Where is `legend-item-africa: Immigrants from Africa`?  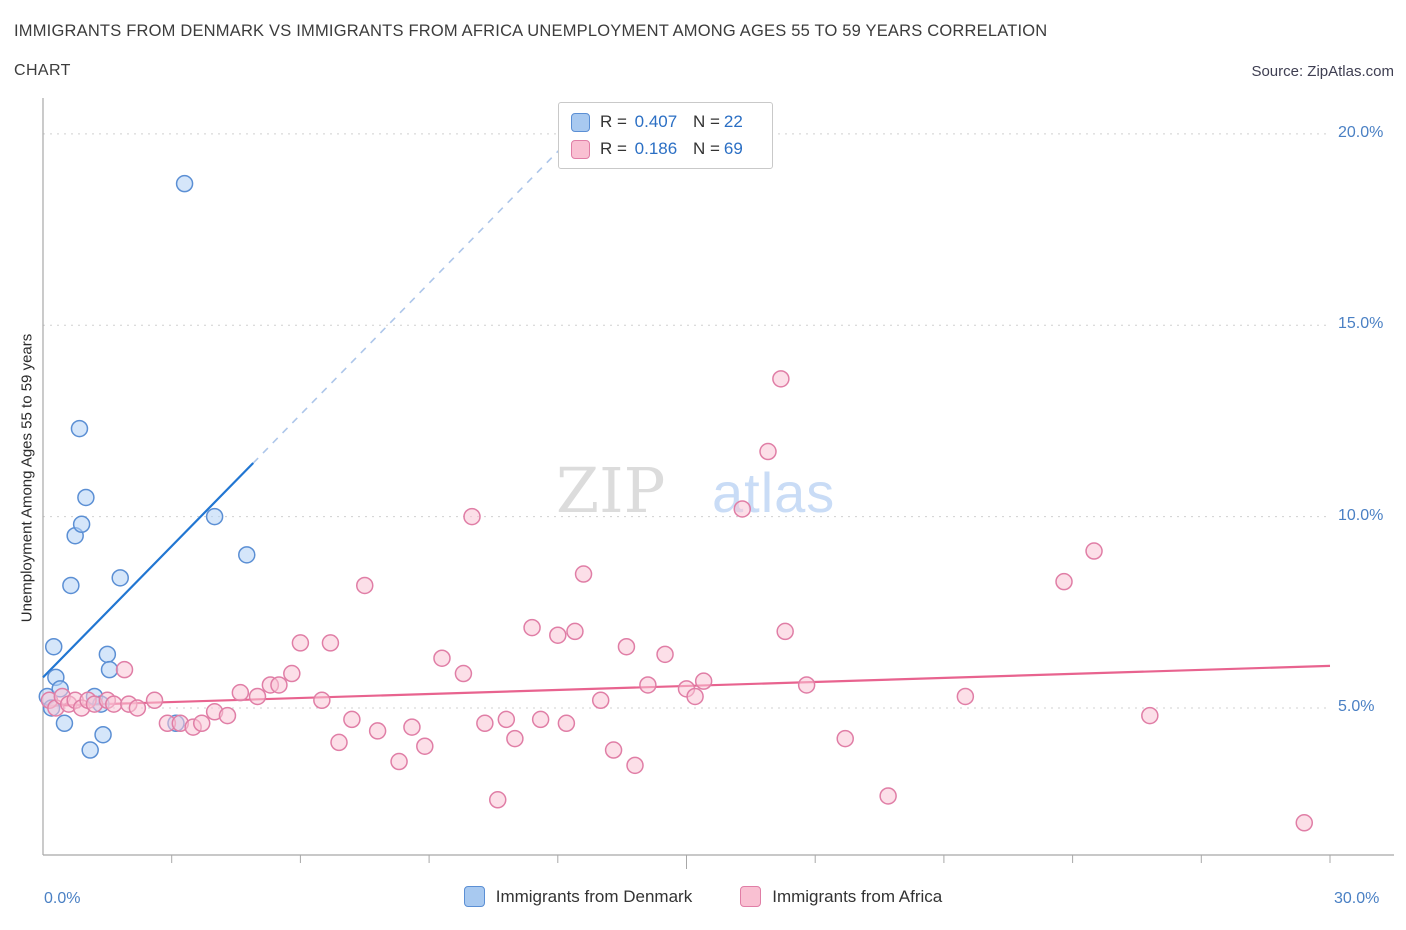 legend-item-africa: Immigrants from Africa is located at coordinates (841, 896).